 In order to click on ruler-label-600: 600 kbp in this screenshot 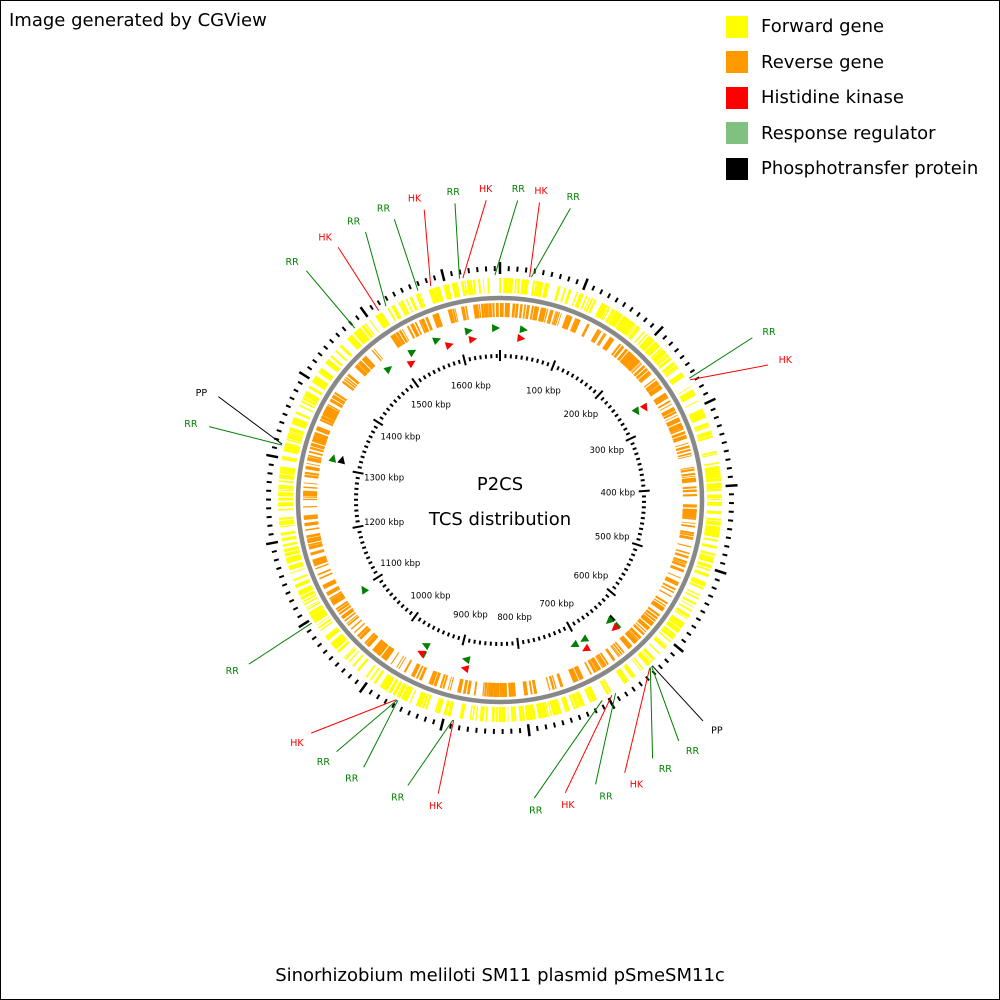, I will do `click(591, 576)`.